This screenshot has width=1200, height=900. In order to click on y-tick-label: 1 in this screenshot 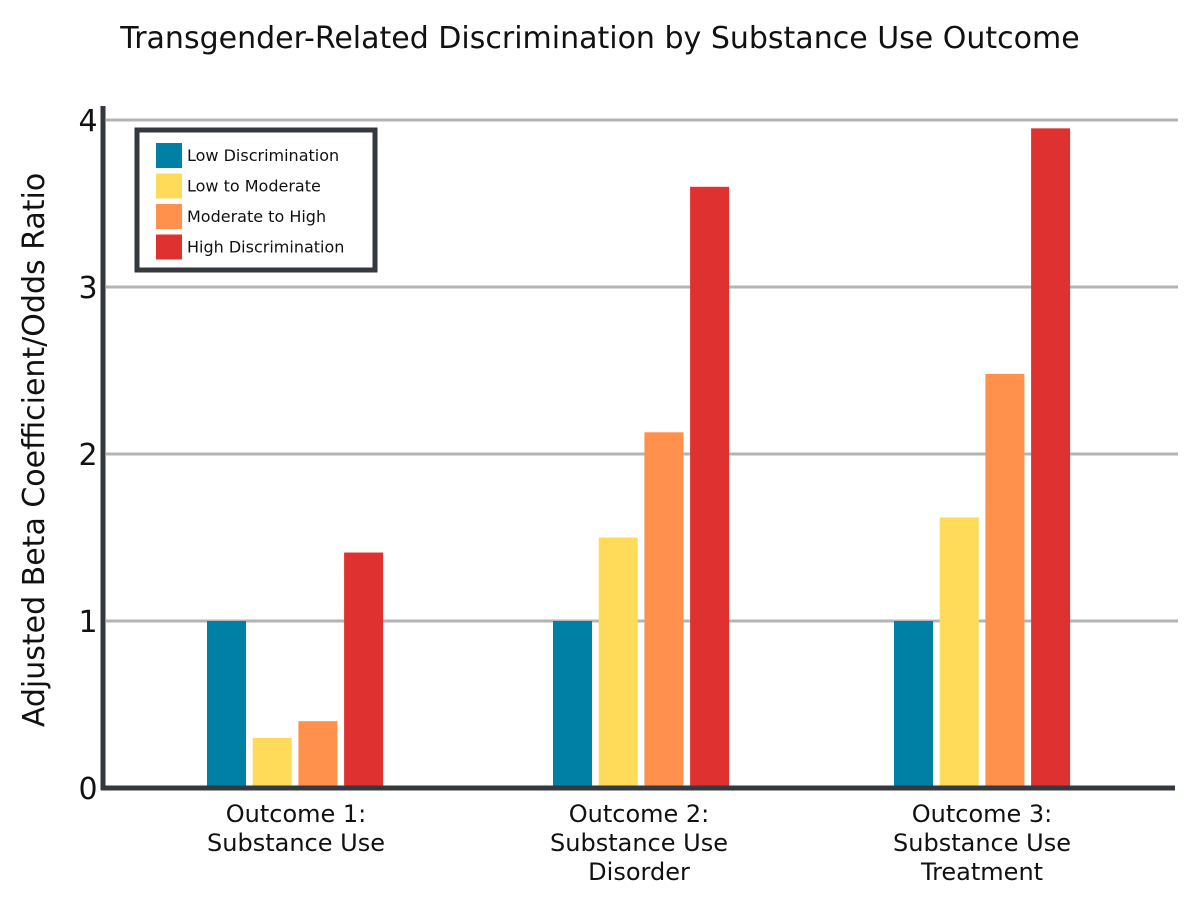, I will do `click(87, 622)`.